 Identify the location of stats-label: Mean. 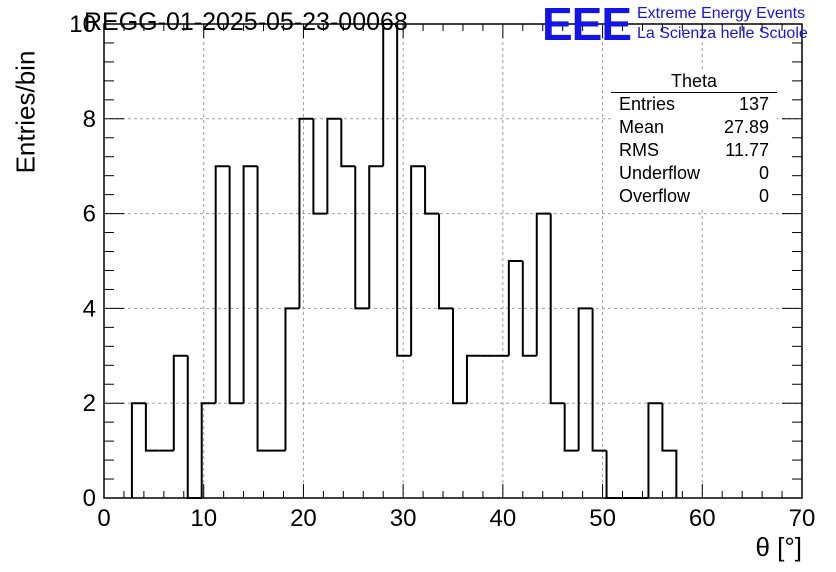
(642, 127).